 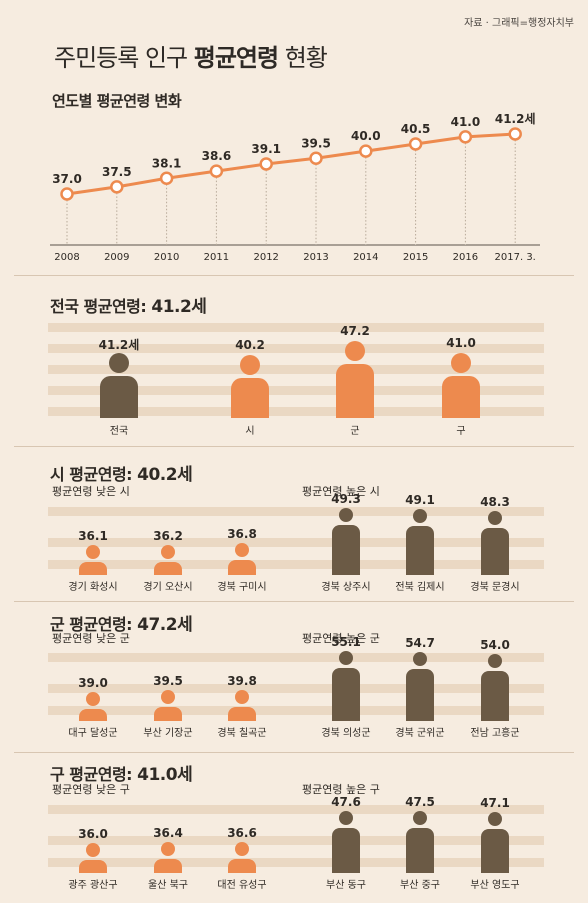 What do you see at coordinates (216, 257) in the screenshot?
I see `x-tick-label: 2011` at bounding box center [216, 257].